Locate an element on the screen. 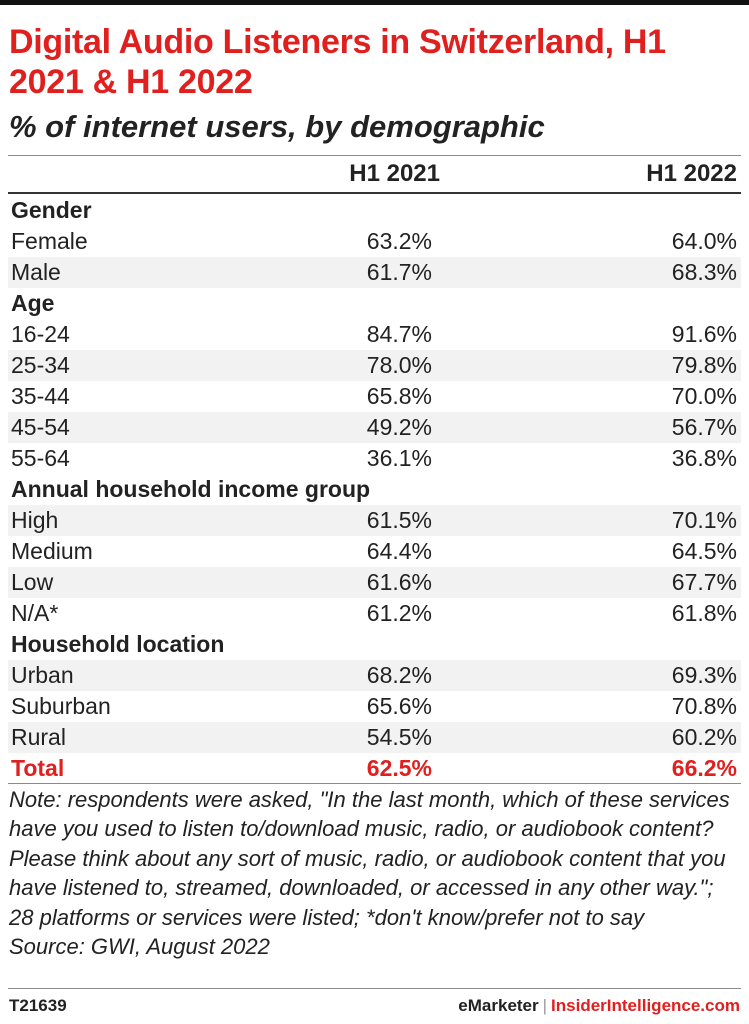 This screenshot has height=1024, width=749. table-row: Female 63.2% 64.0% is located at coordinates (374, 241).